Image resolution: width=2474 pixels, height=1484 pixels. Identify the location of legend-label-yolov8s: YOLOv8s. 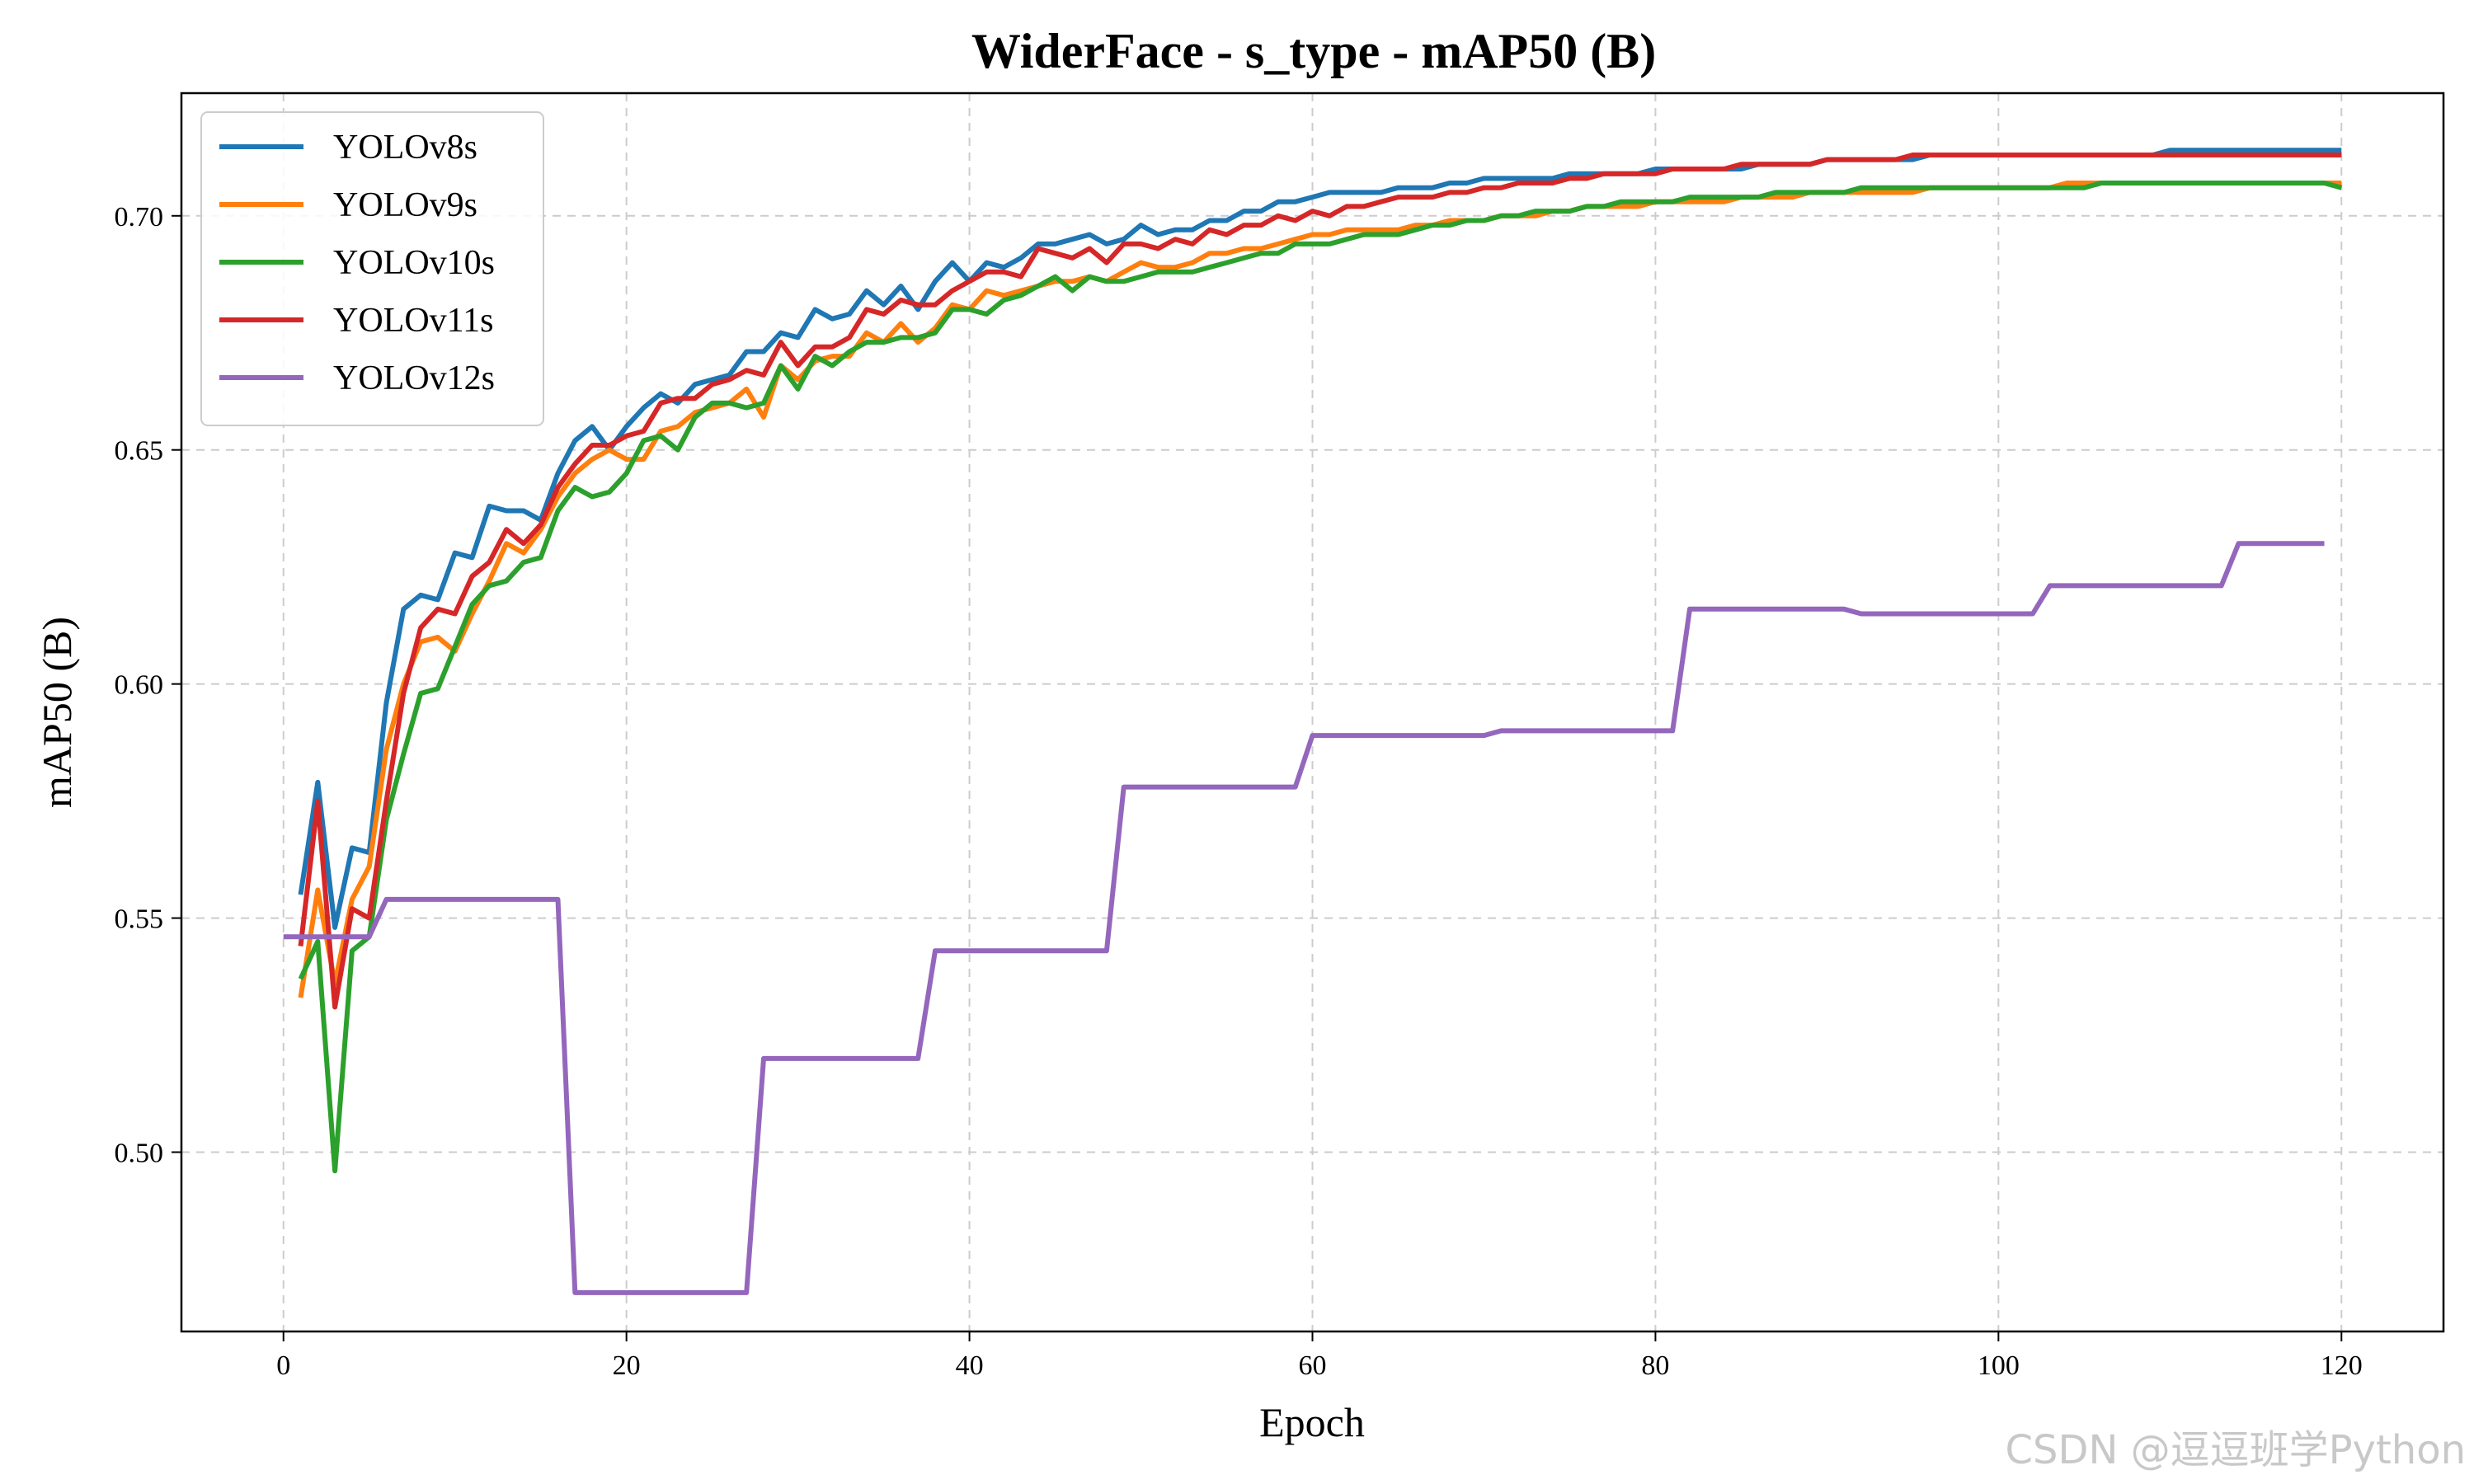
(405, 148).